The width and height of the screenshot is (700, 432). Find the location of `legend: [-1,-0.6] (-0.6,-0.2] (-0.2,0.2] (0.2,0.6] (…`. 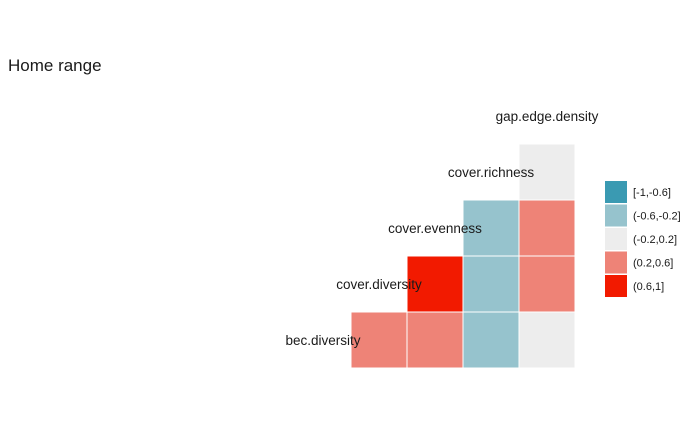

legend: [-1,-0.6] (-0.6,-0.2] (-0.2,0.2] (0.2,0.6] (… is located at coordinates (643, 239).